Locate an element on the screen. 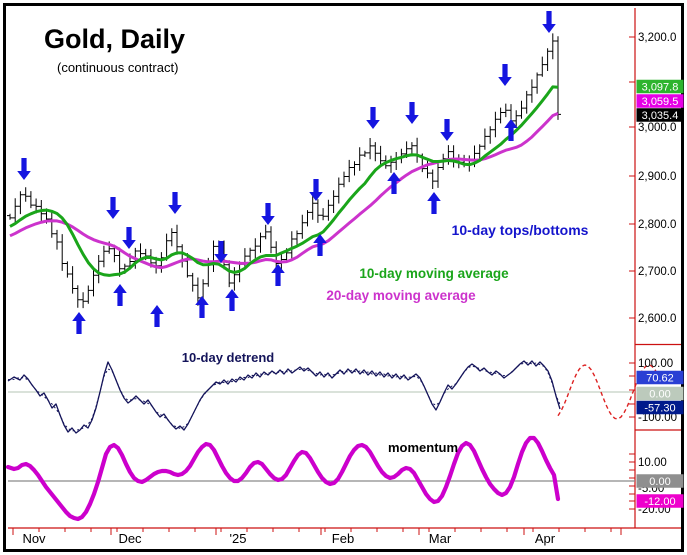 The image size is (687, 555). y-label: -100.00 is located at coordinates (657, 418).